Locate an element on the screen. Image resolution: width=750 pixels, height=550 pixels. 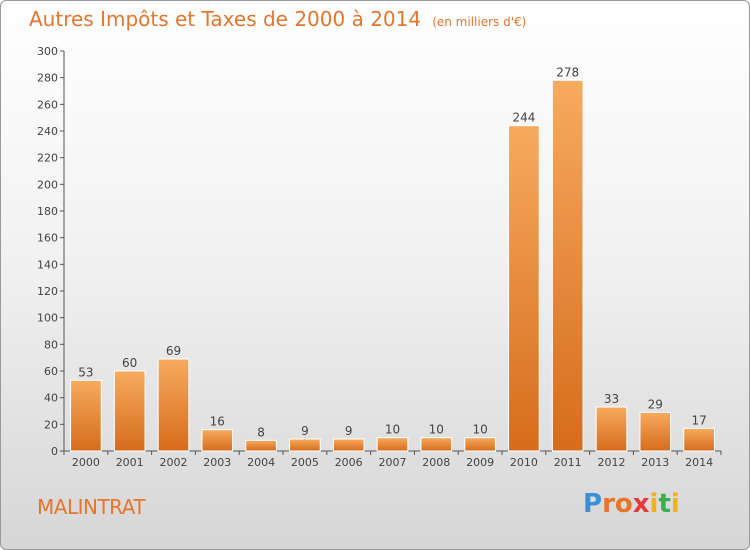
bar-2008 is located at coordinates (436, 444).